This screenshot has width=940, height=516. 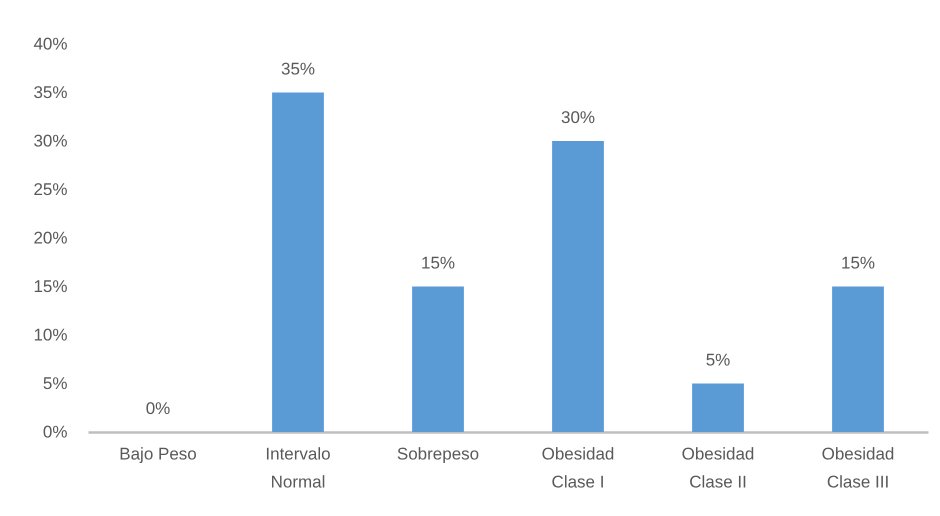 What do you see at coordinates (50, 238) in the screenshot?
I see `y-tick-label: 20%` at bounding box center [50, 238].